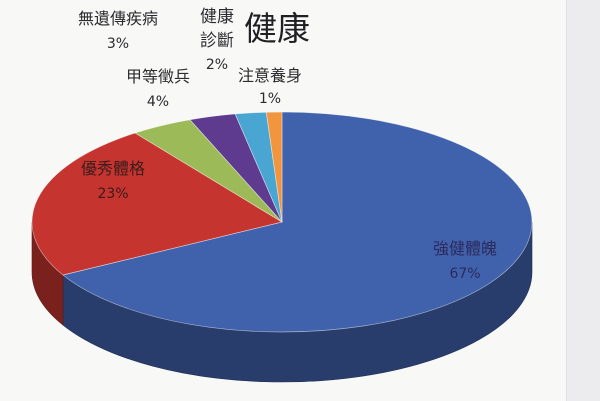 The height and width of the screenshot is (401, 600). What do you see at coordinates (217, 29) in the screenshot?
I see `slice-name-health-checkup: 健康診斷` at bounding box center [217, 29].